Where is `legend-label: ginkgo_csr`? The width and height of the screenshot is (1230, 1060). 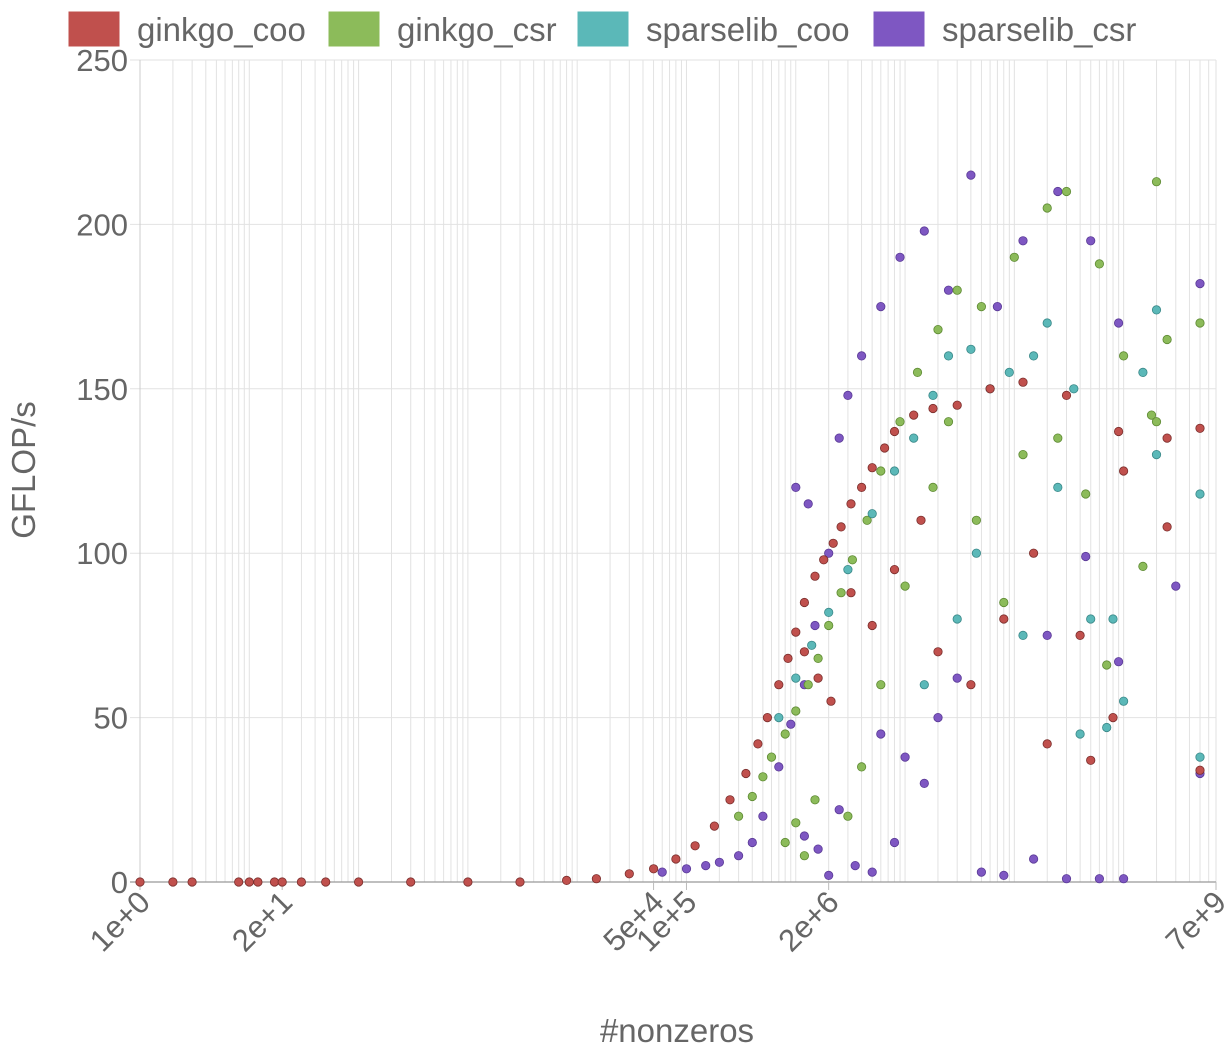
legend-label: ginkgo_csr is located at coordinates (477, 29).